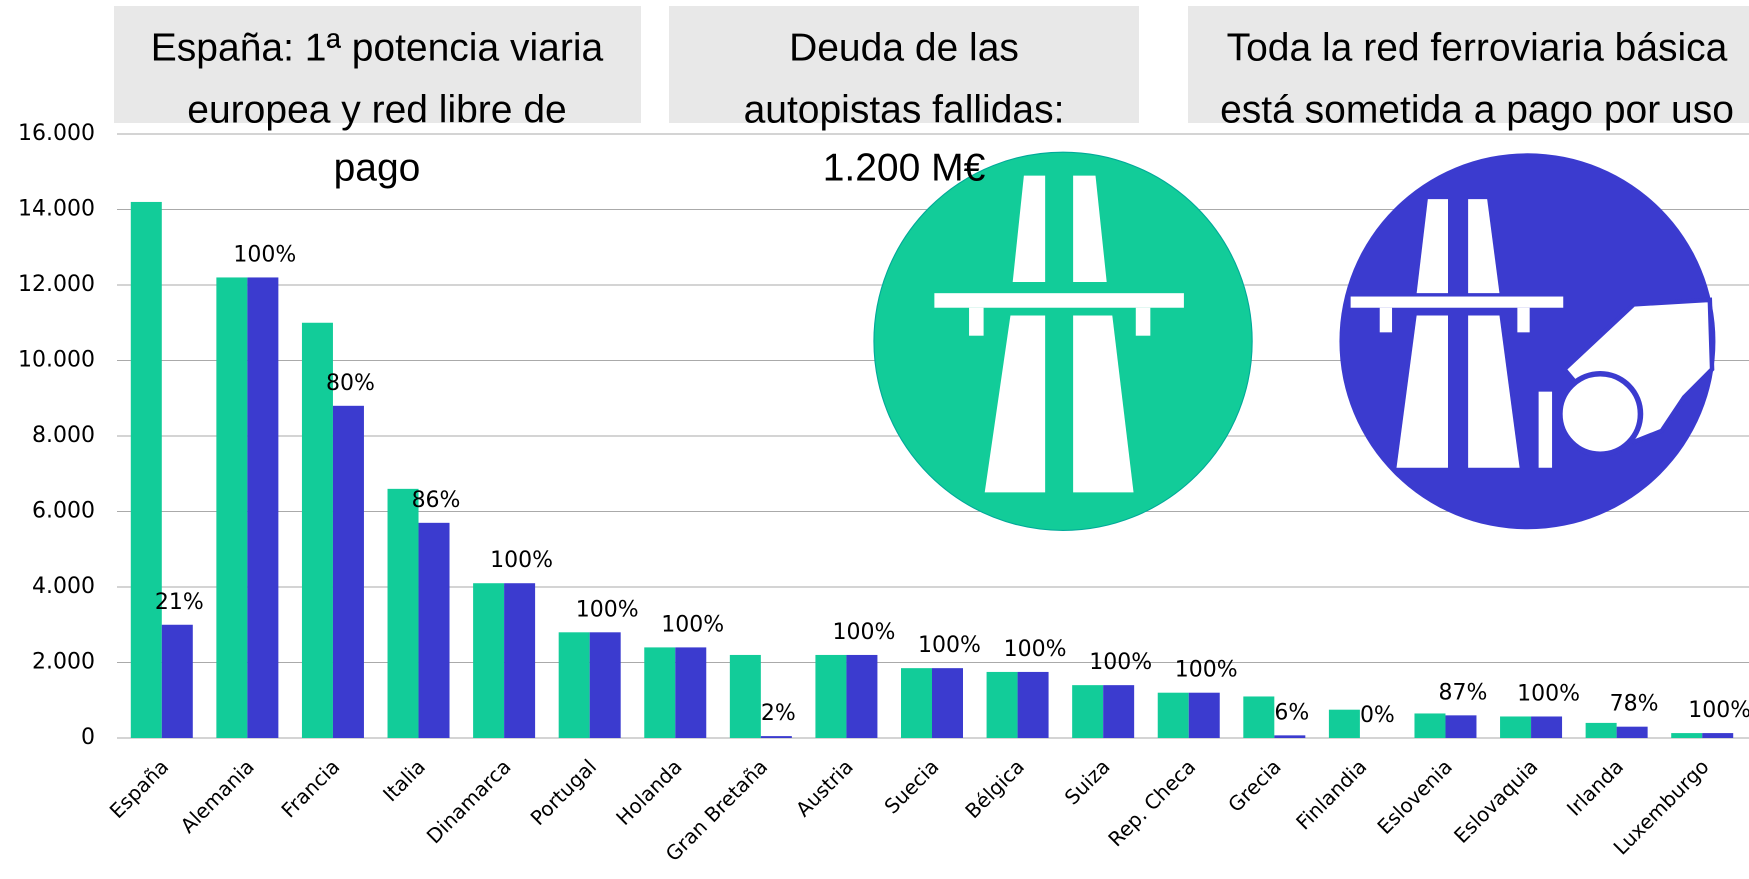  What do you see at coordinates (824, 787) in the screenshot?
I see `x-tick-label: Austria` at bounding box center [824, 787].